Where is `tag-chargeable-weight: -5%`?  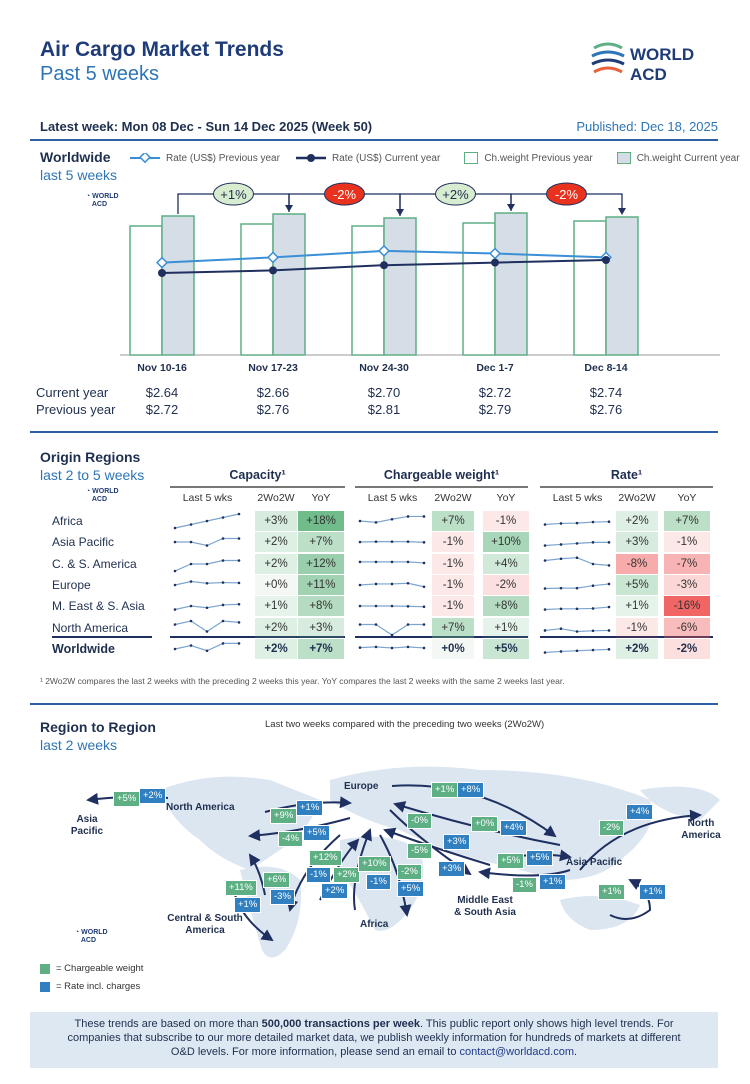
tag-chargeable-weight: -5% is located at coordinates (419, 851).